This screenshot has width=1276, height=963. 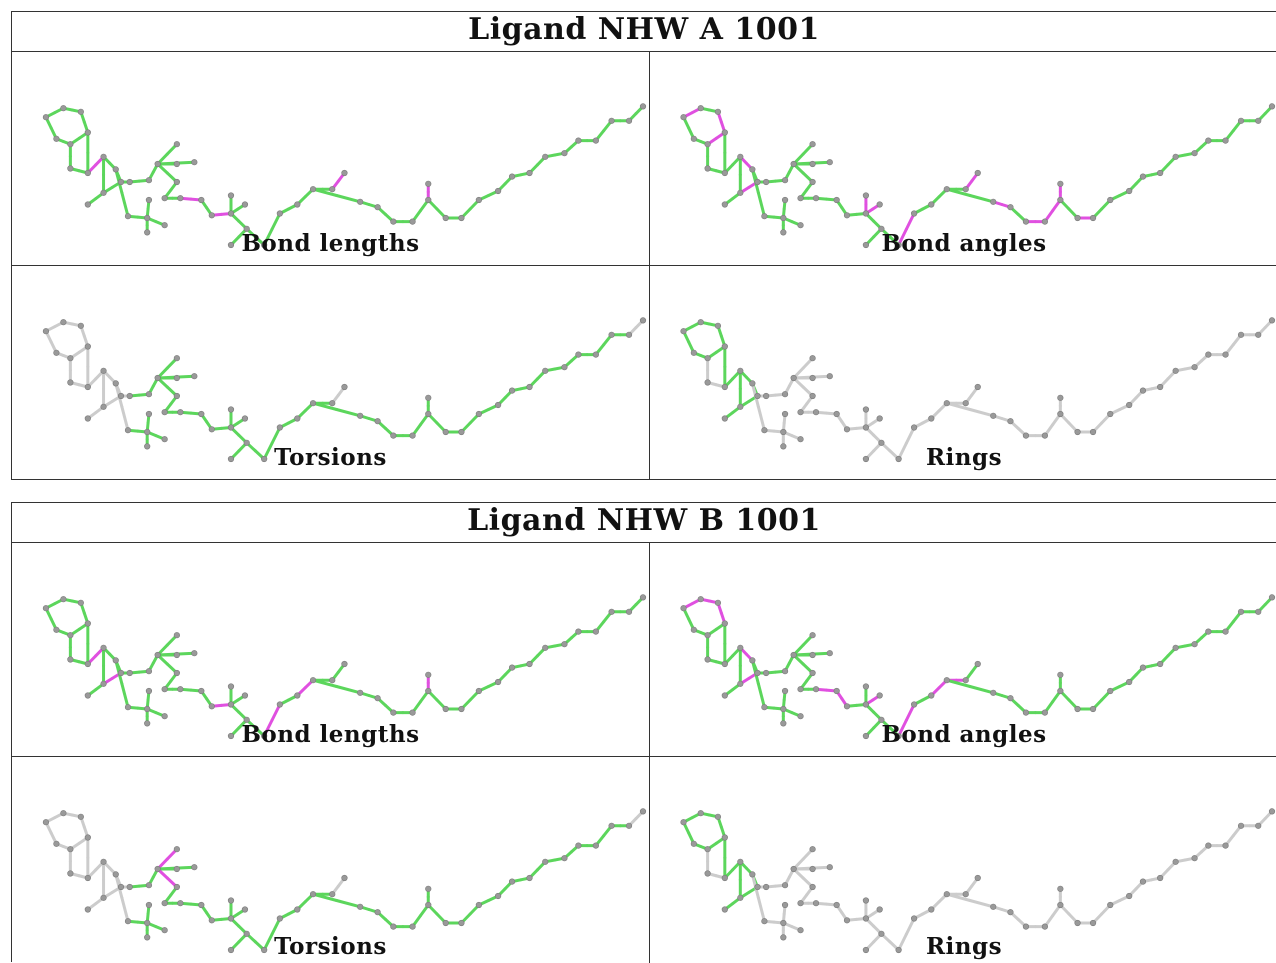 I want to click on block-title: Ligand NHW B 1001, so click(x=644, y=523).